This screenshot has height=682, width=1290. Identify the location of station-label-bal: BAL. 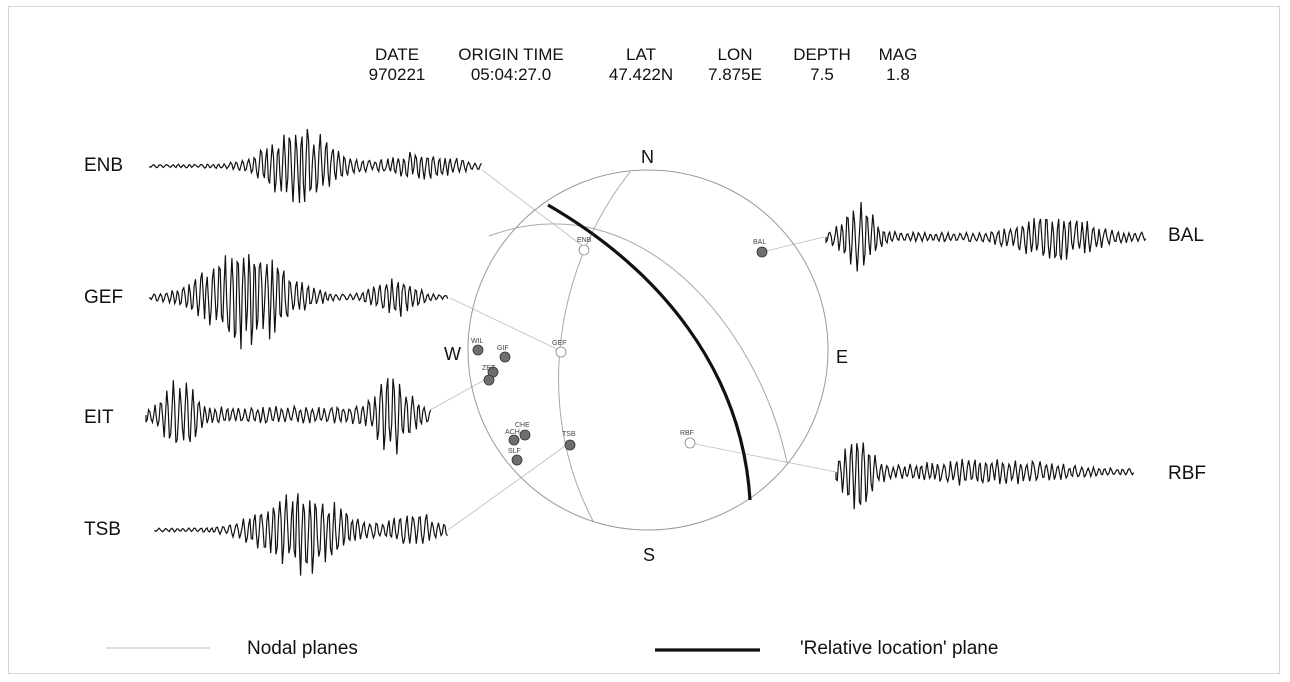
(1186, 235).